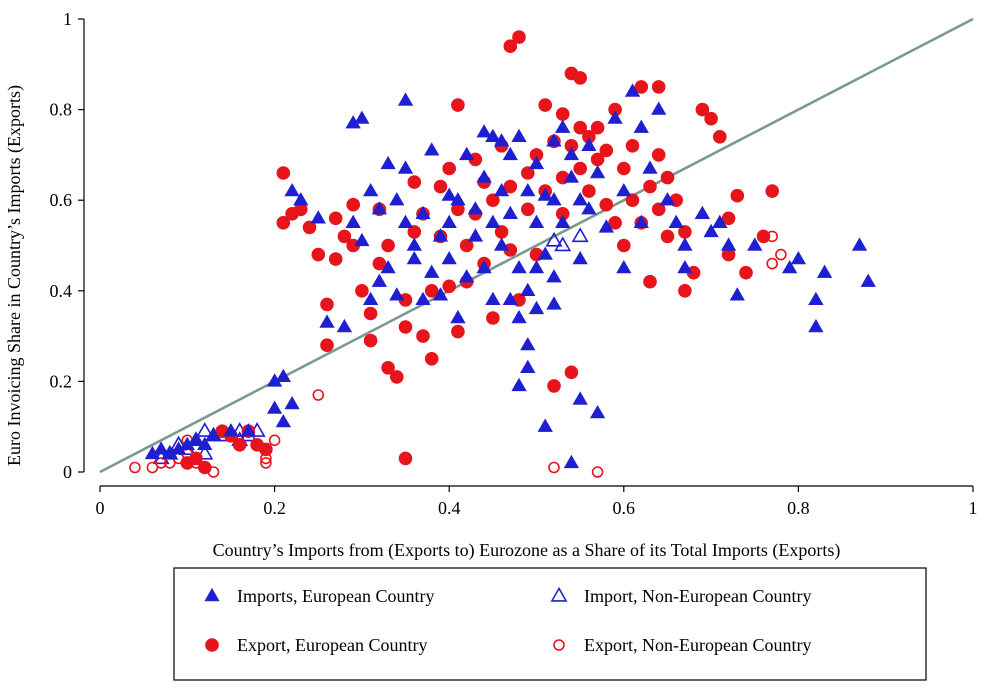 This screenshot has height=689, width=995. What do you see at coordinates (61, 200) in the screenshot?
I see `y-tick-label: 0.6` at bounding box center [61, 200].